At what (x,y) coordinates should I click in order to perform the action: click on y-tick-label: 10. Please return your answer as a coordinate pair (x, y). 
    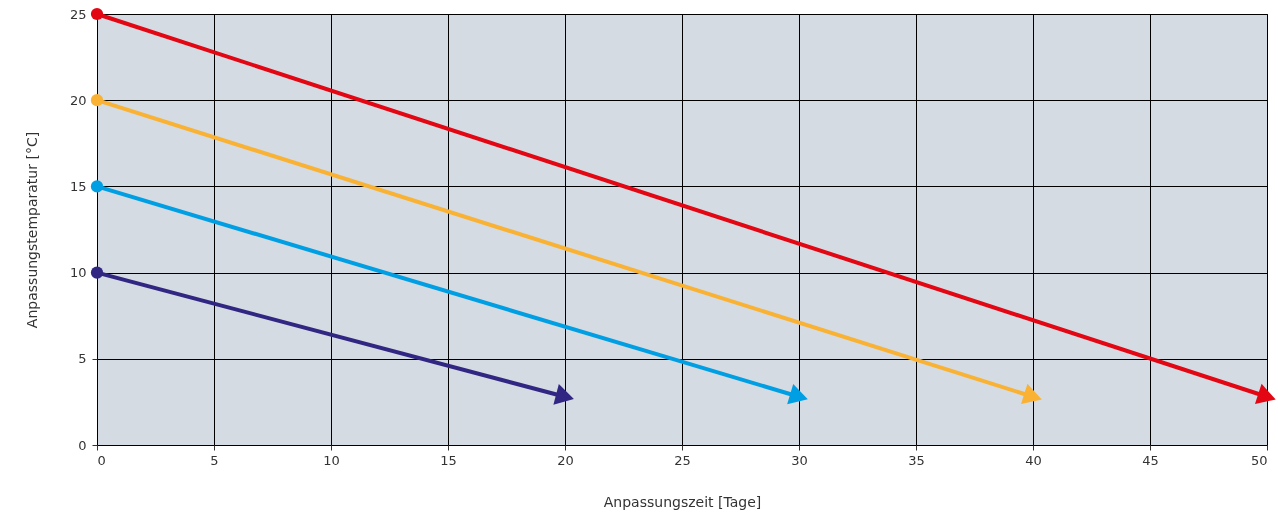
    Looking at the image, I should click on (78, 273).